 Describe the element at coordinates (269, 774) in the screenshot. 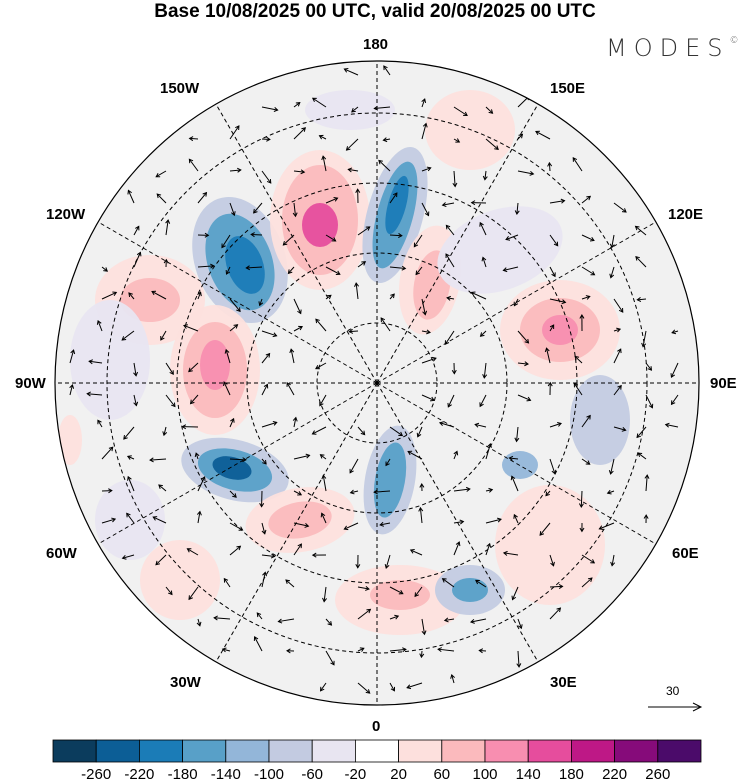

I see `colorbar-tick-label: -100` at that location.